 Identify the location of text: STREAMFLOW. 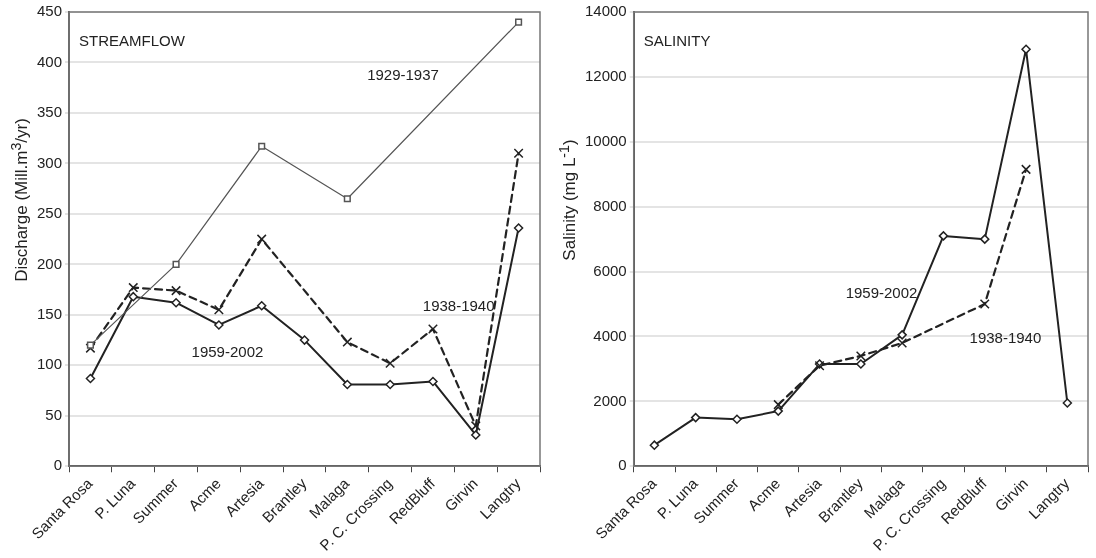
(132, 41).